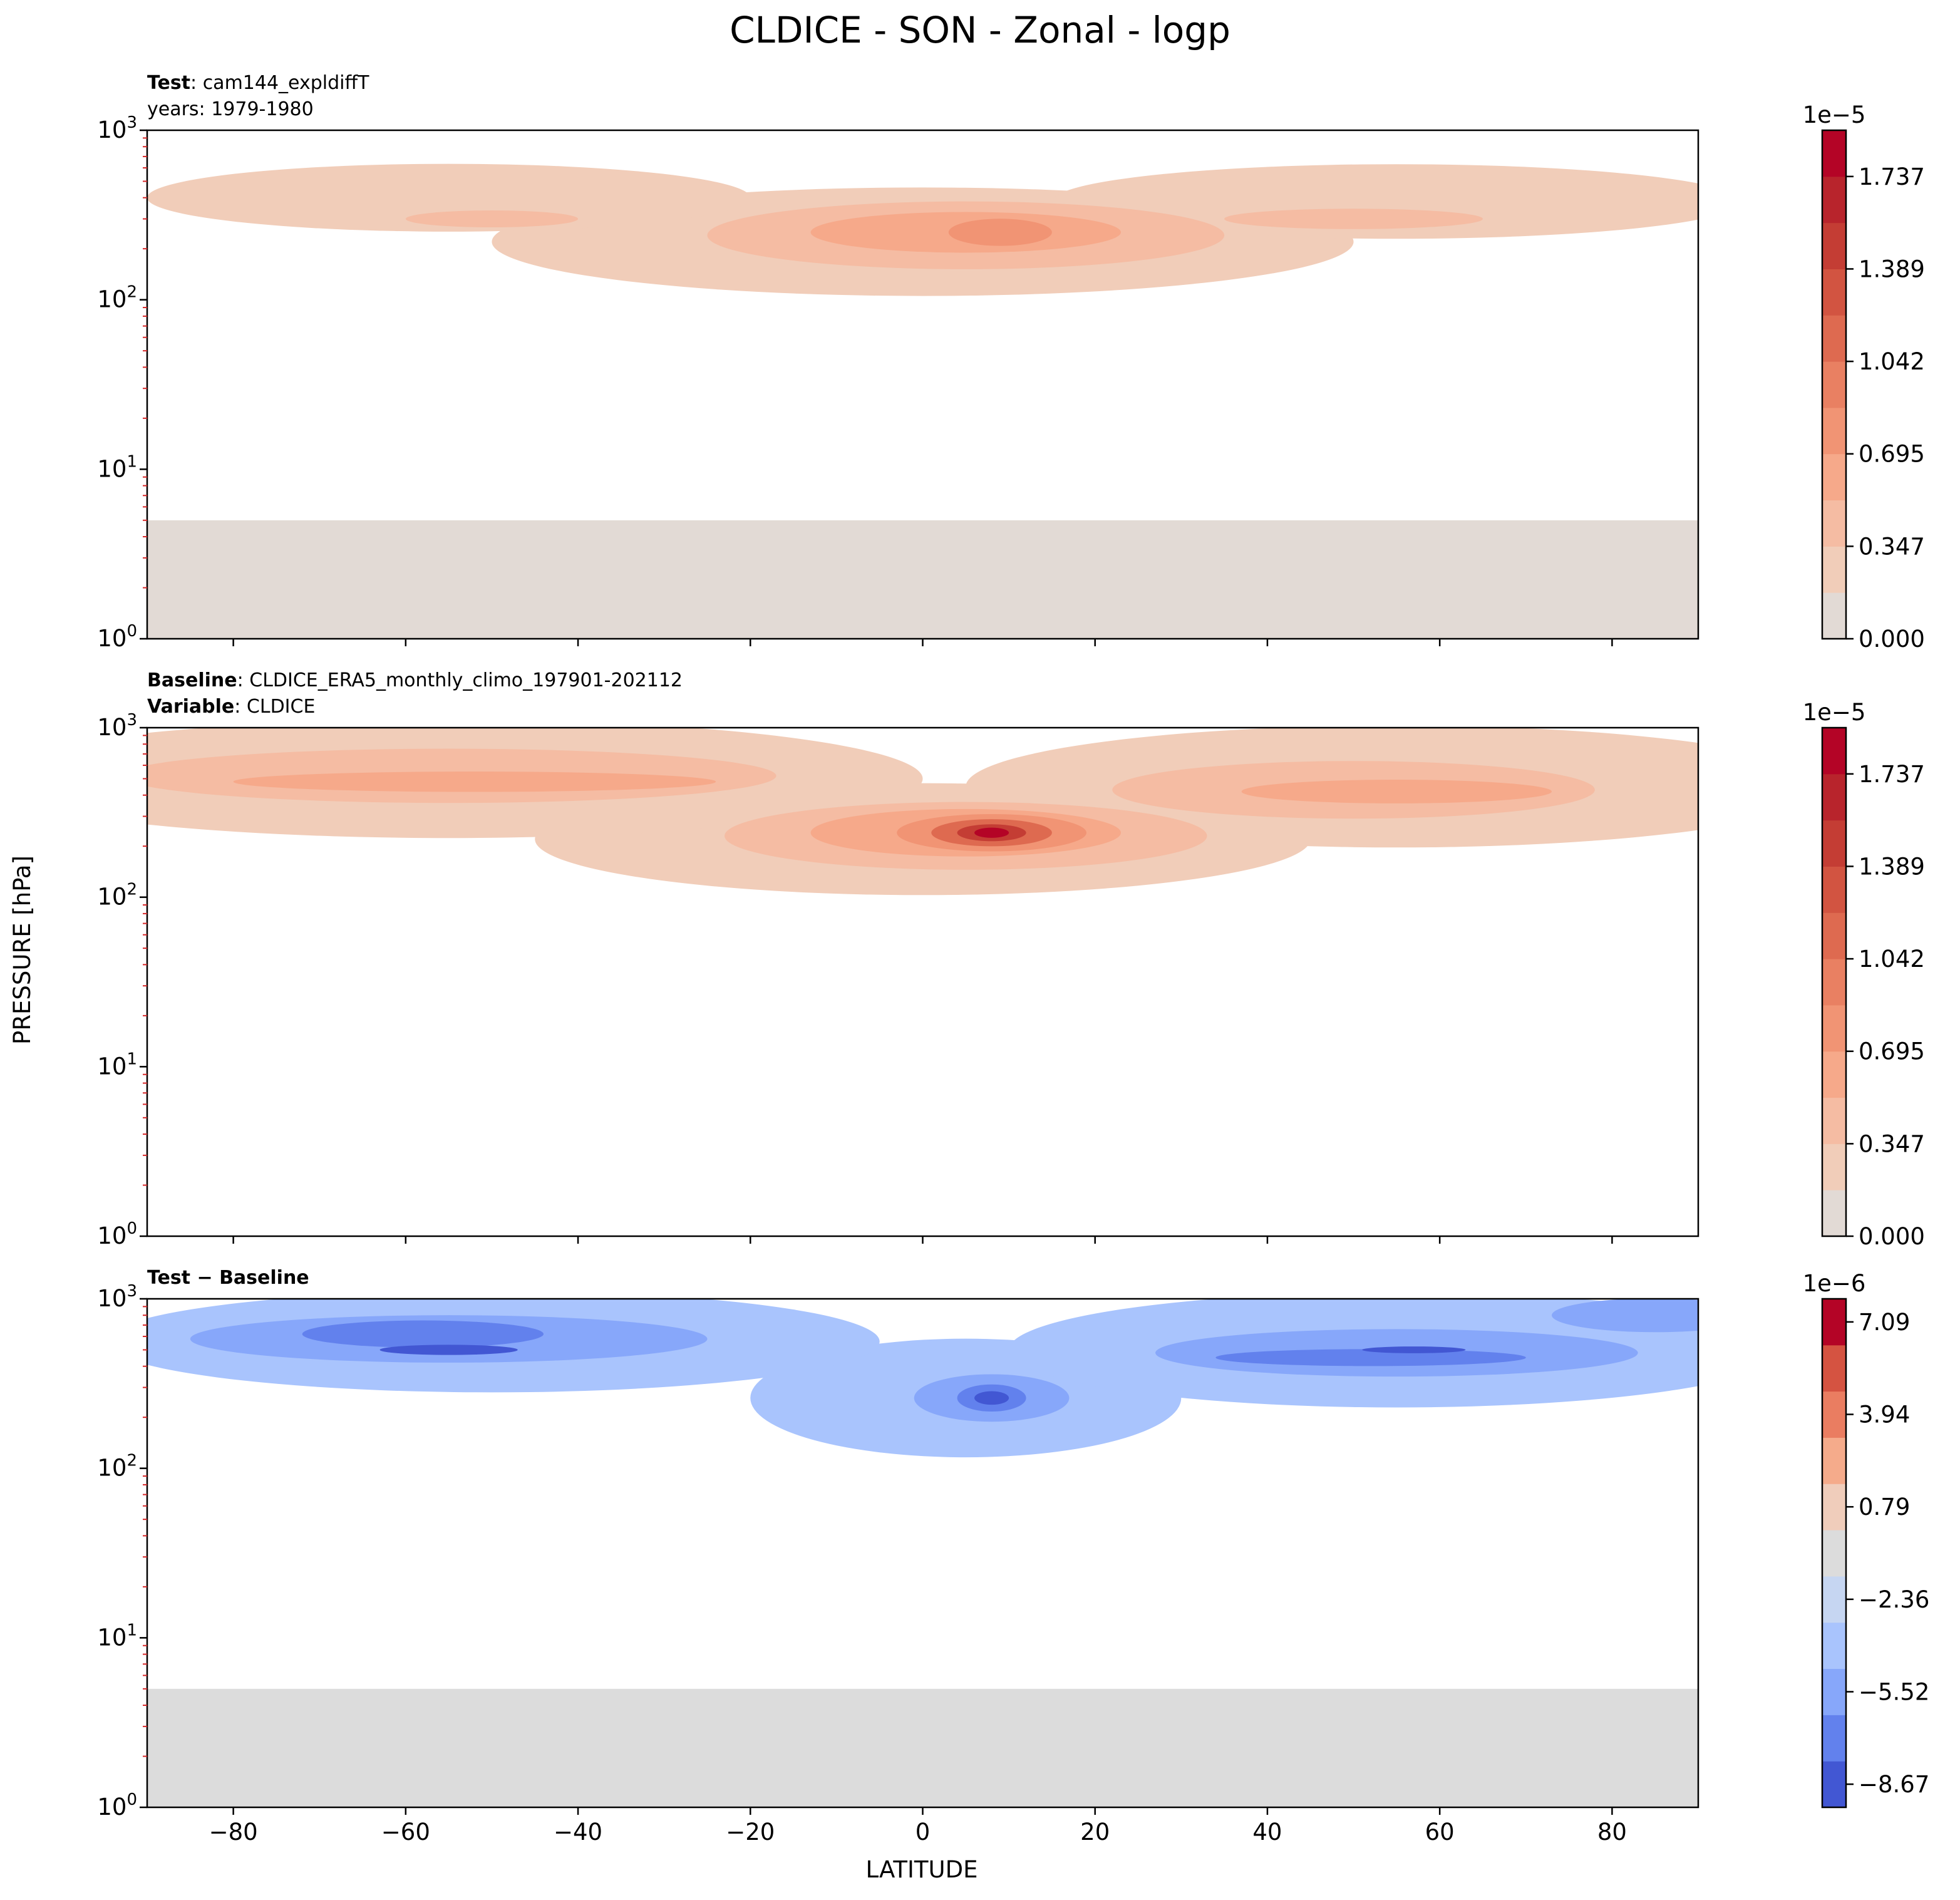  Describe the element at coordinates (922, 1869) in the screenshot. I see `x-axis-label: LATITUDE` at that location.